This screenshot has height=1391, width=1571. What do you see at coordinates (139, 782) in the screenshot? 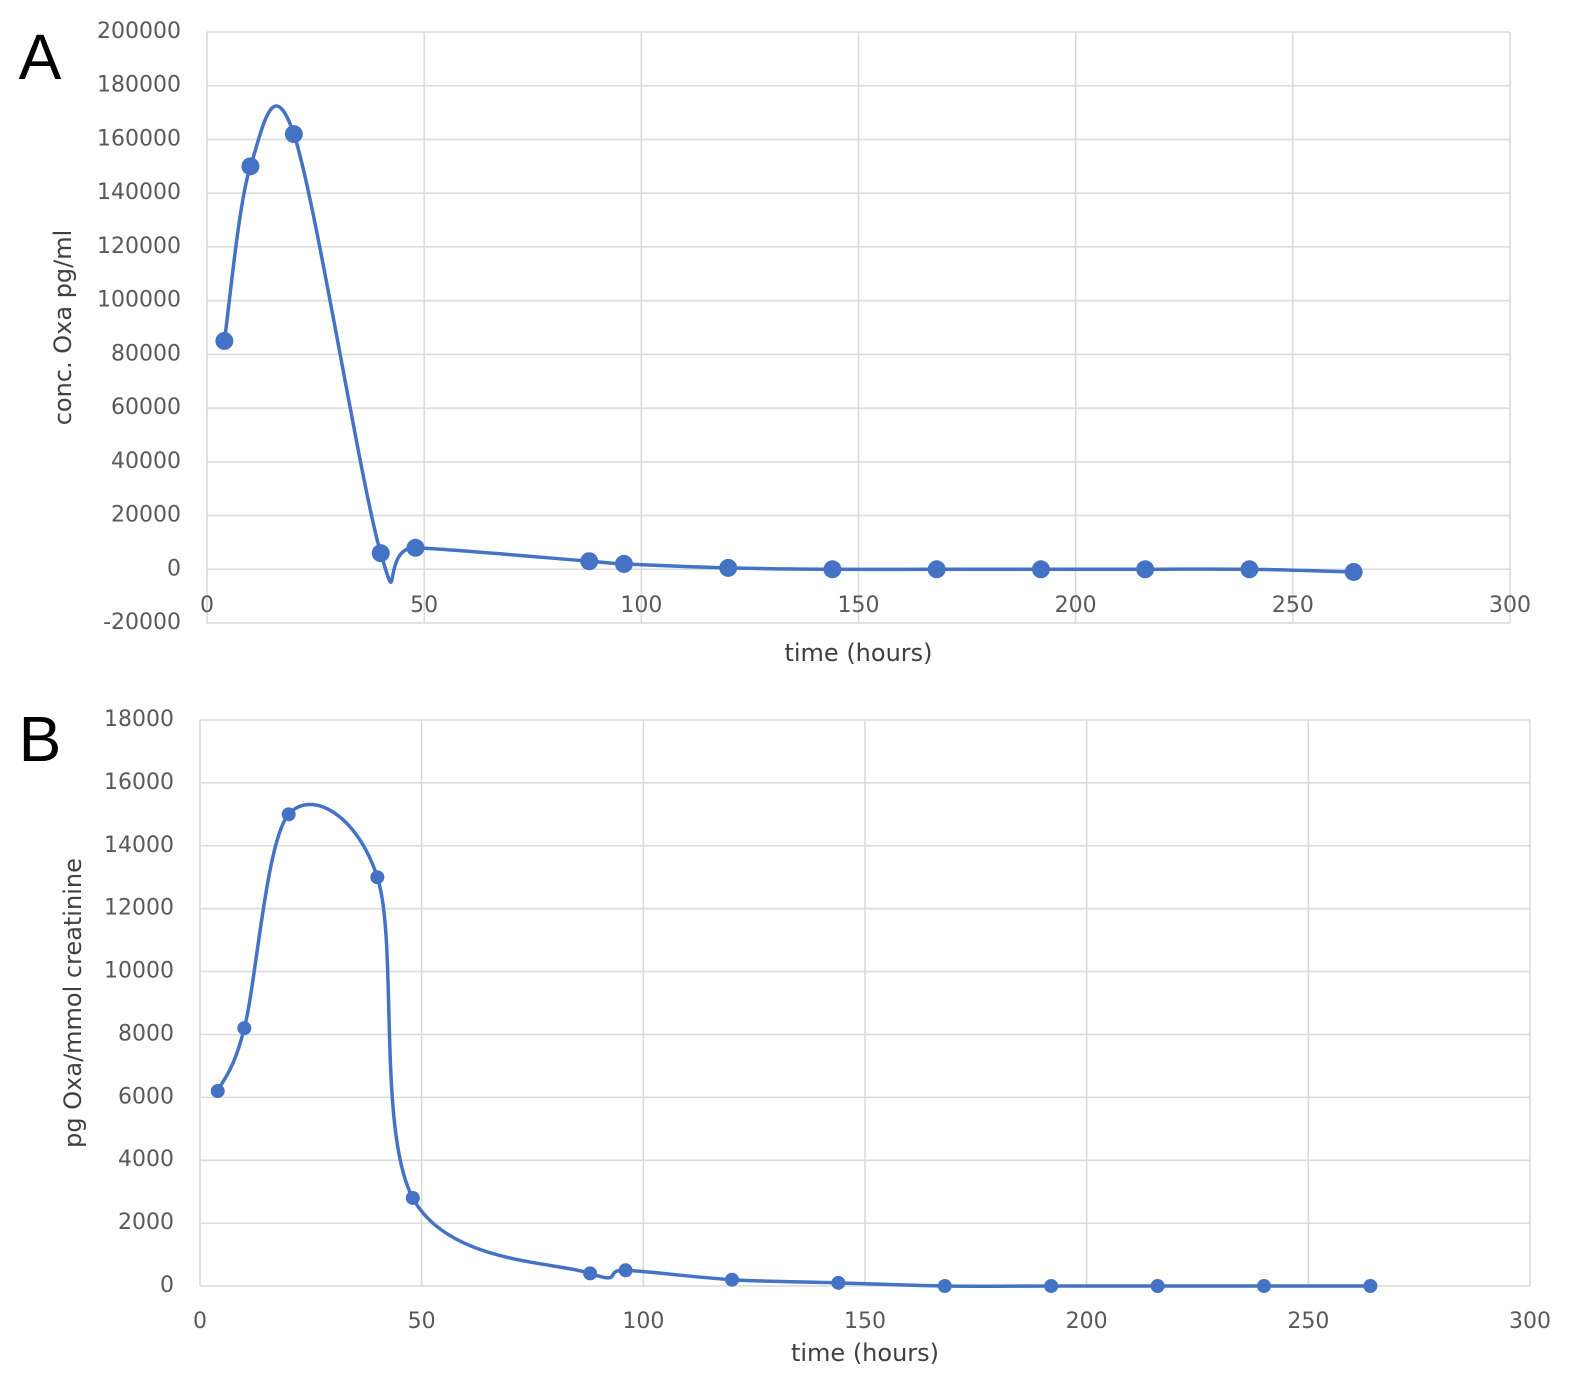
I see `y-tick-label: 16000` at bounding box center [139, 782].